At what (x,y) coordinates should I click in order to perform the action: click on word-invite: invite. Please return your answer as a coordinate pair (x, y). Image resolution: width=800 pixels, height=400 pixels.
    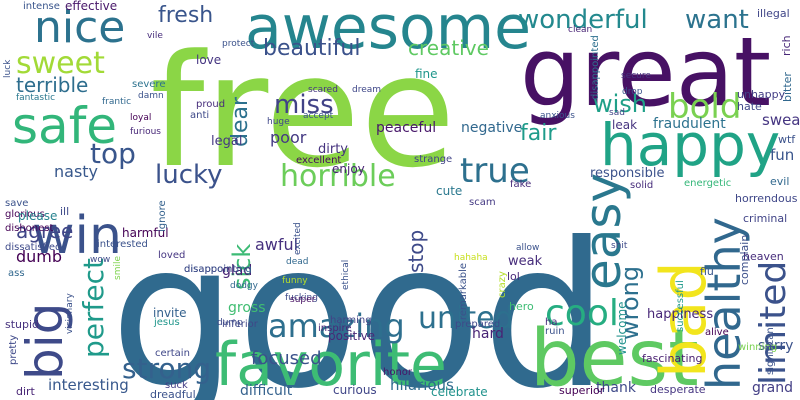
    Looking at the image, I should click on (169, 313).